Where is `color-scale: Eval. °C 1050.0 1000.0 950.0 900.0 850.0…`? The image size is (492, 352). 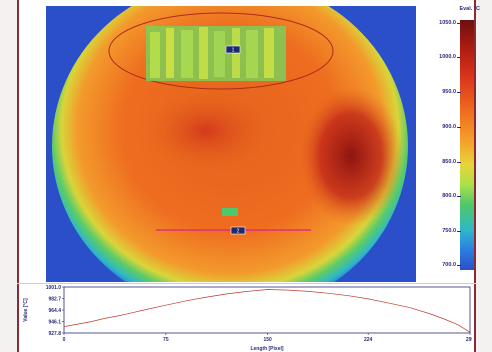 color-scale: Eval. °C 1050.0 1000.0 950.0 900.0 850.0… is located at coordinates (449, 138).